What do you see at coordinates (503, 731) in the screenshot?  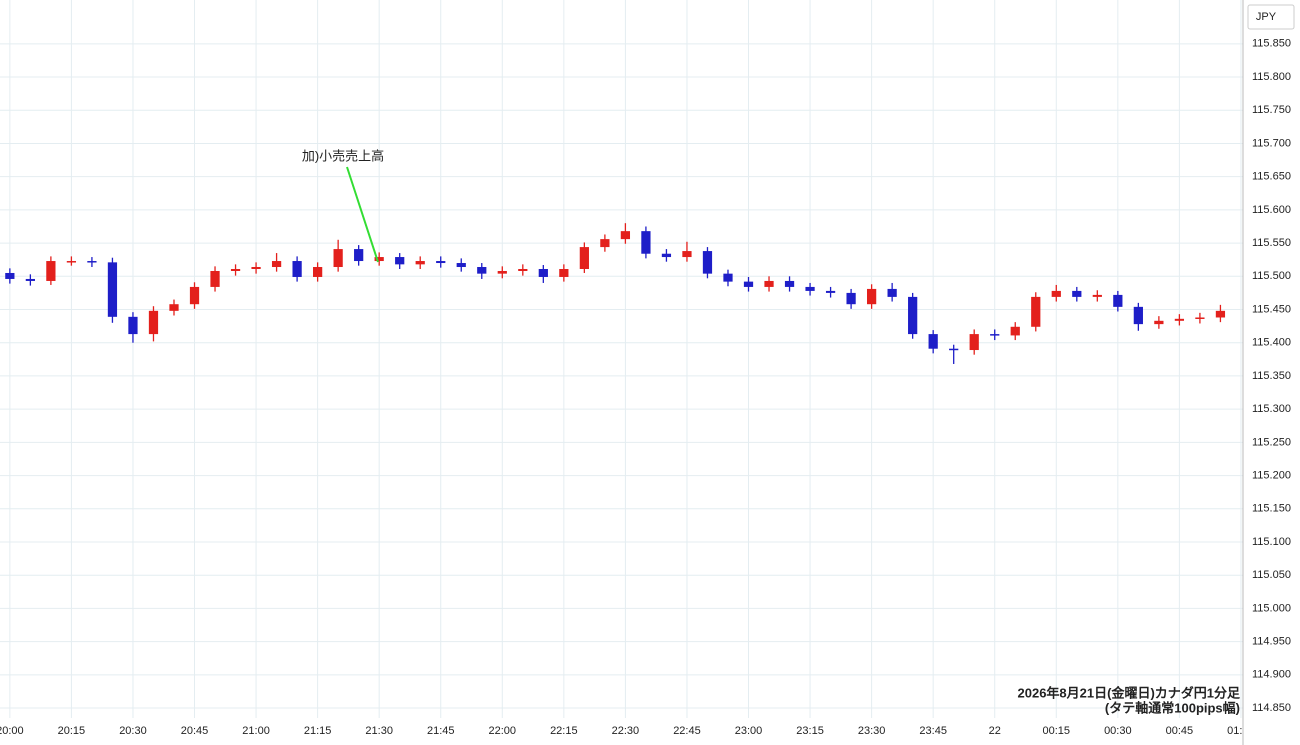 I see `x-tick-label: 22:00` at bounding box center [503, 731].